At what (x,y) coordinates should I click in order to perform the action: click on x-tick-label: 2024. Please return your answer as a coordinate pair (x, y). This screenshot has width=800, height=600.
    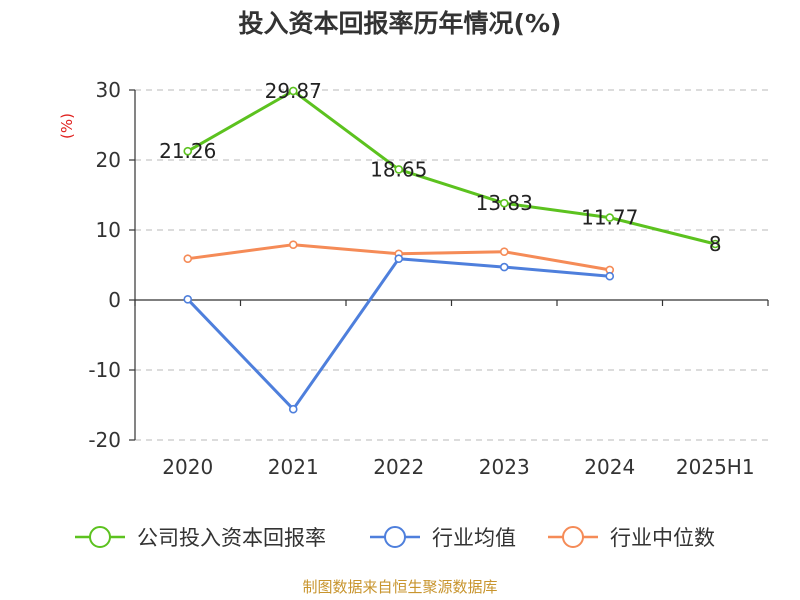
    Looking at the image, I should click on (609, 467).